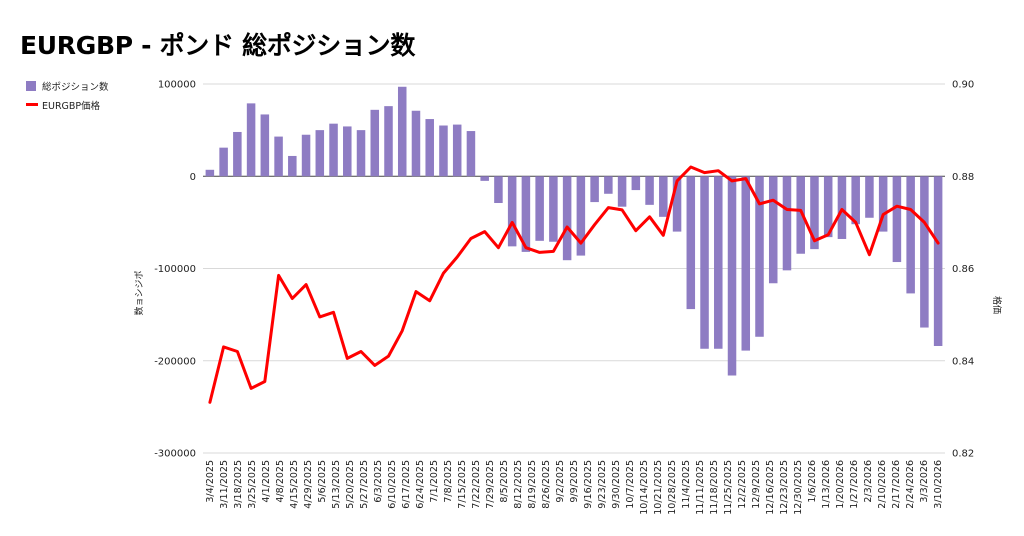 This screenshot has height=536, width=1024. I want to click on legend-item-positions: 総ポジション数, so click(67, 85).